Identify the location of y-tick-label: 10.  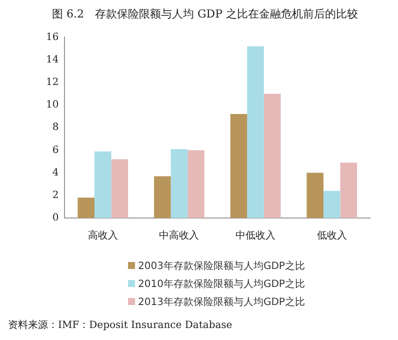
(52, 105).